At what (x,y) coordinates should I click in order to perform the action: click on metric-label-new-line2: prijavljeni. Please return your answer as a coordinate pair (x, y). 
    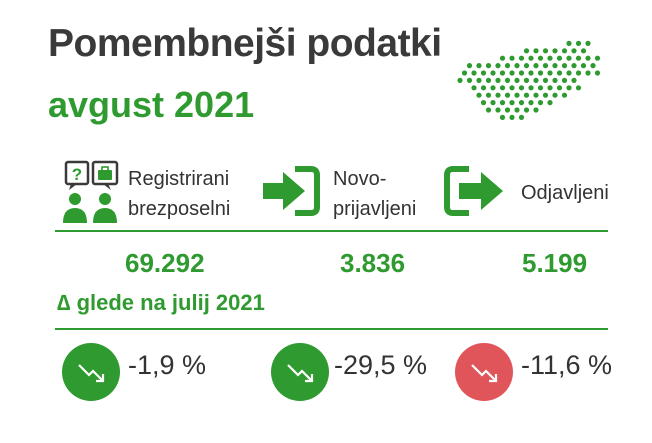
    Looking at the image, I should click on (375, 209).